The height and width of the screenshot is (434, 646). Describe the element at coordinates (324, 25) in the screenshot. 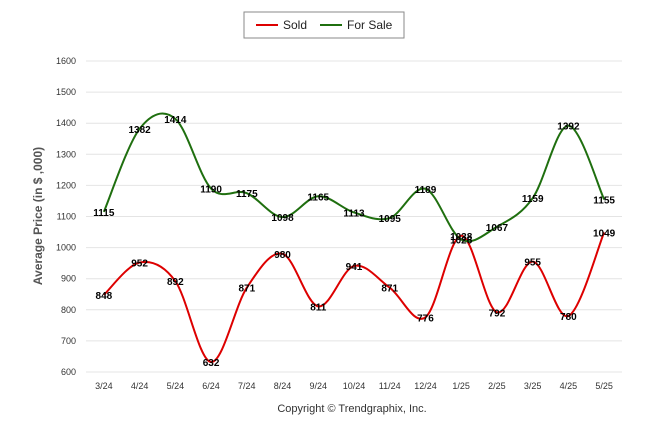

I see `legend: Sold For Sale` at that location.